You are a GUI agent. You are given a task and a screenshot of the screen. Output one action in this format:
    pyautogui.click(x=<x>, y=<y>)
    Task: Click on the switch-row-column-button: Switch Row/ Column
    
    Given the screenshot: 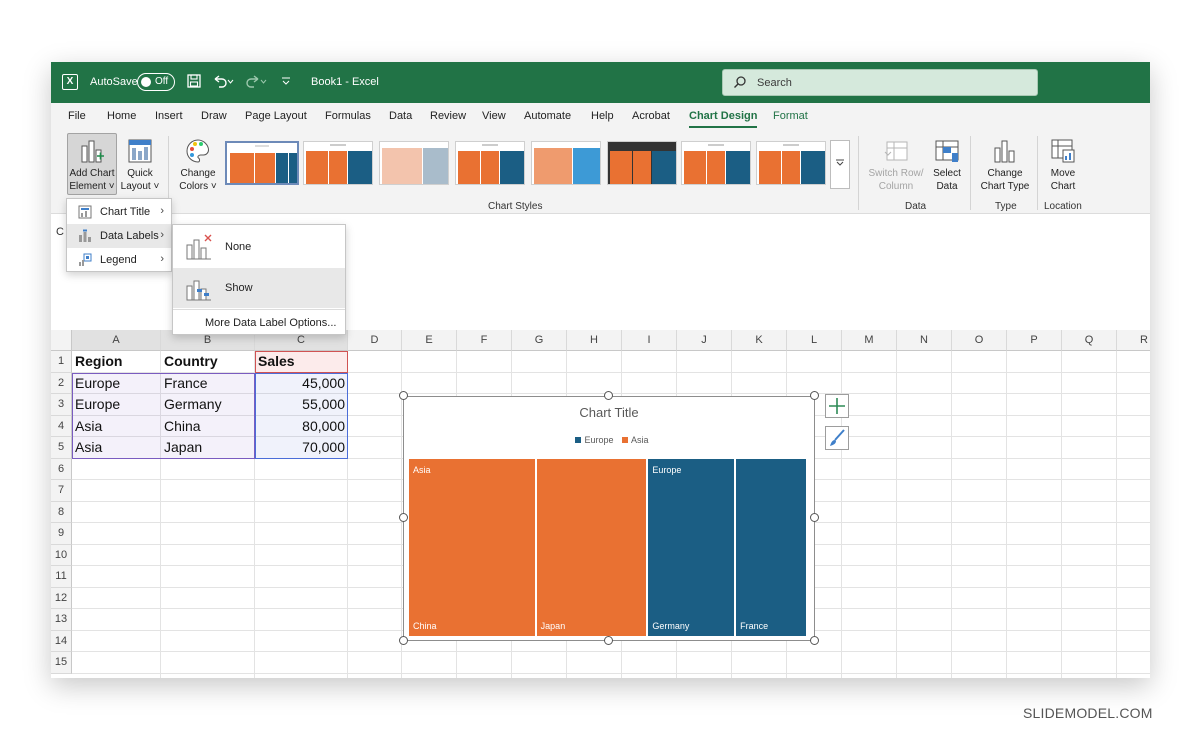 What is the action you would take?
    pyautogui.click(x=896, y=165)
    